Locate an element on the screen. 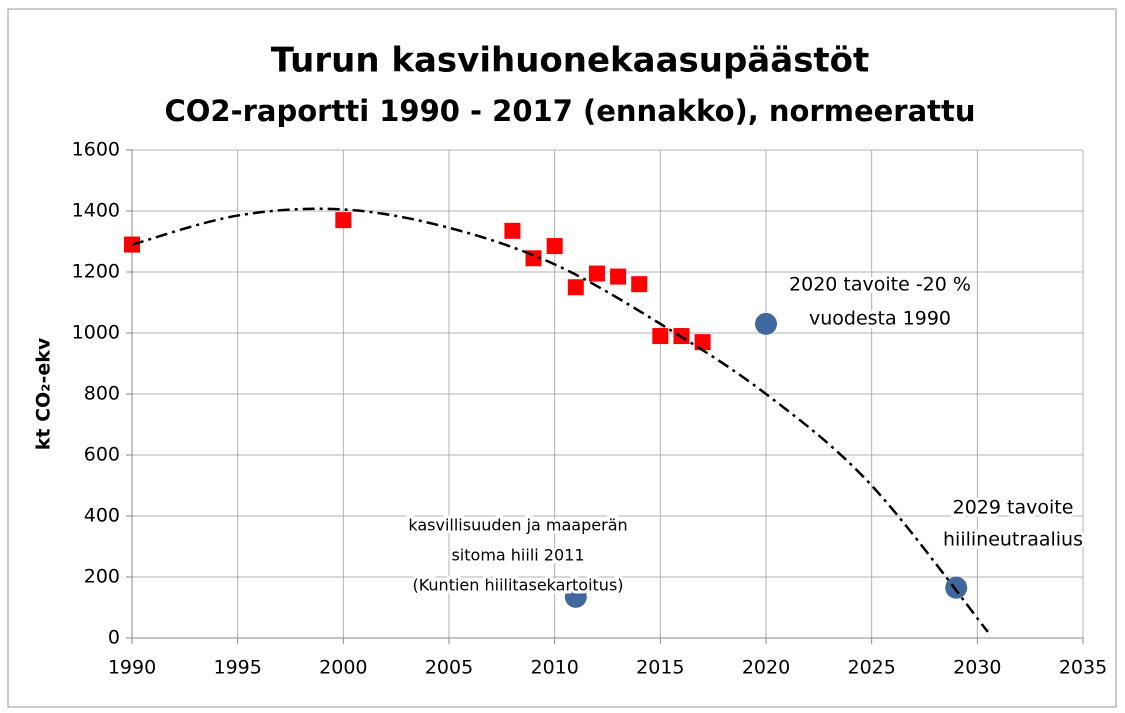 The height and width of the screenshot is (713, 1125). y-tick-label: 1600 is located at coordinates (96, 150).